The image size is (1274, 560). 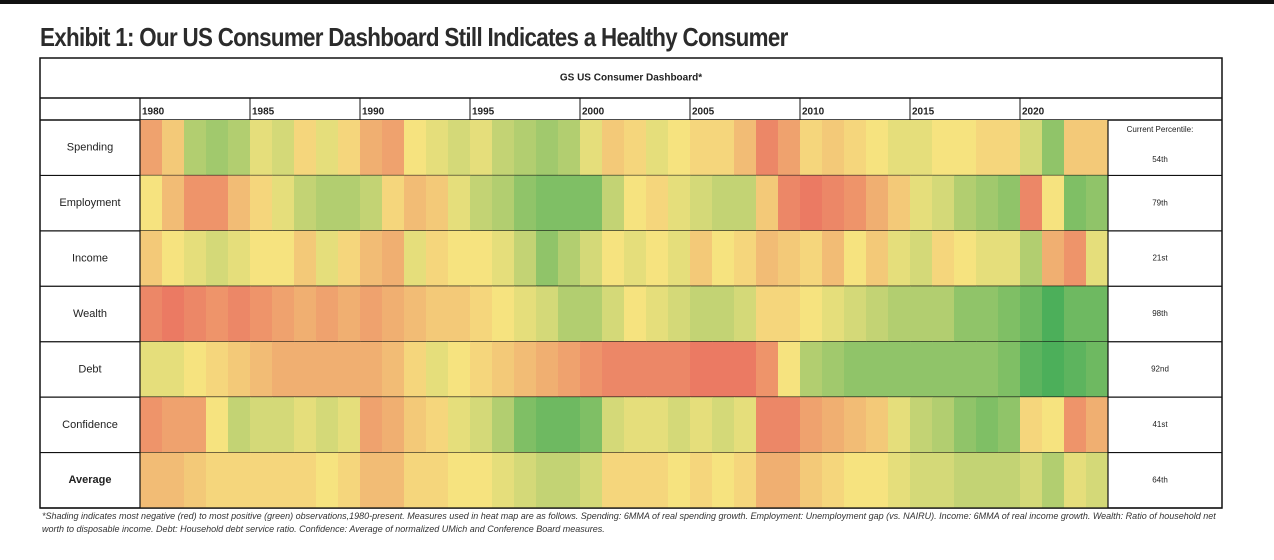 I want to click on x-tick-label: 1990, so click(x=373, y=112).